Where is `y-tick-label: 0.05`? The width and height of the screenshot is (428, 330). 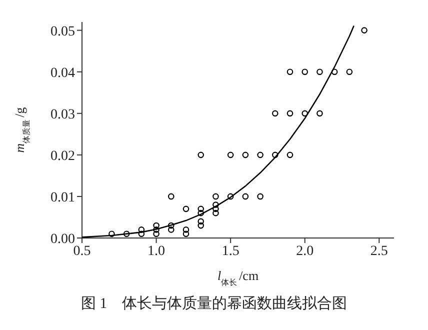
y-tick-label: 0.05 is located at coordinates (62, 32).